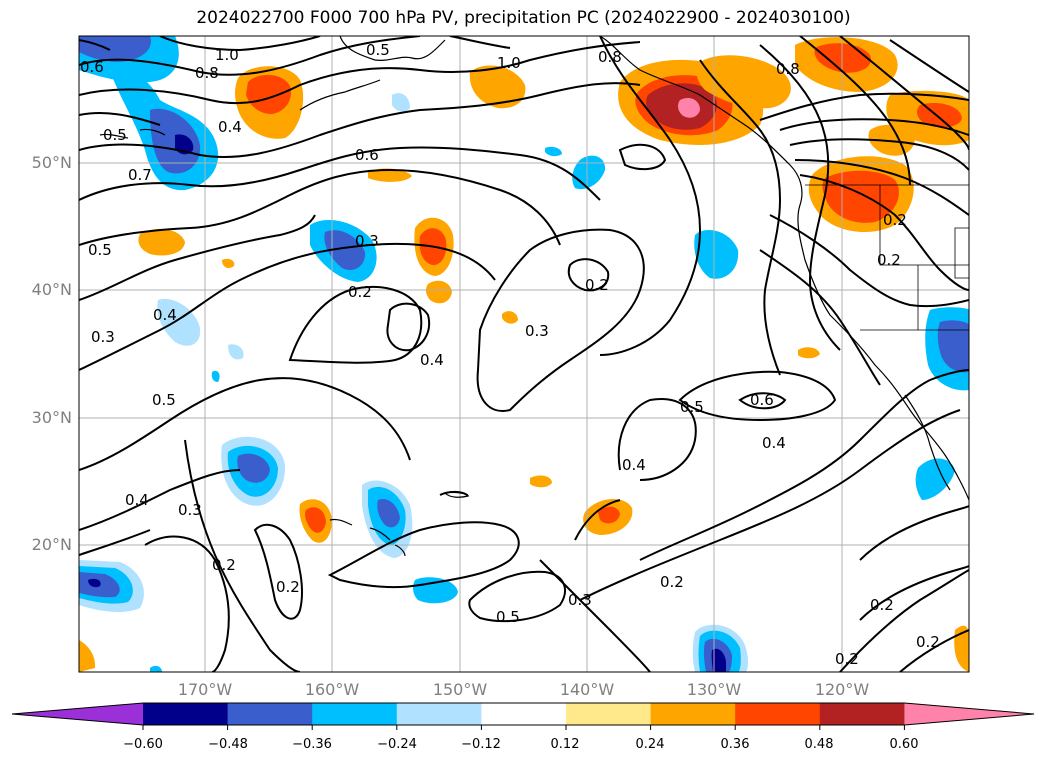 The width and height of the screenshot is (1047, 765). Describe the element at coordinates (51, 162) in the screenshot. I see `lat-label: 50°N` at that location.